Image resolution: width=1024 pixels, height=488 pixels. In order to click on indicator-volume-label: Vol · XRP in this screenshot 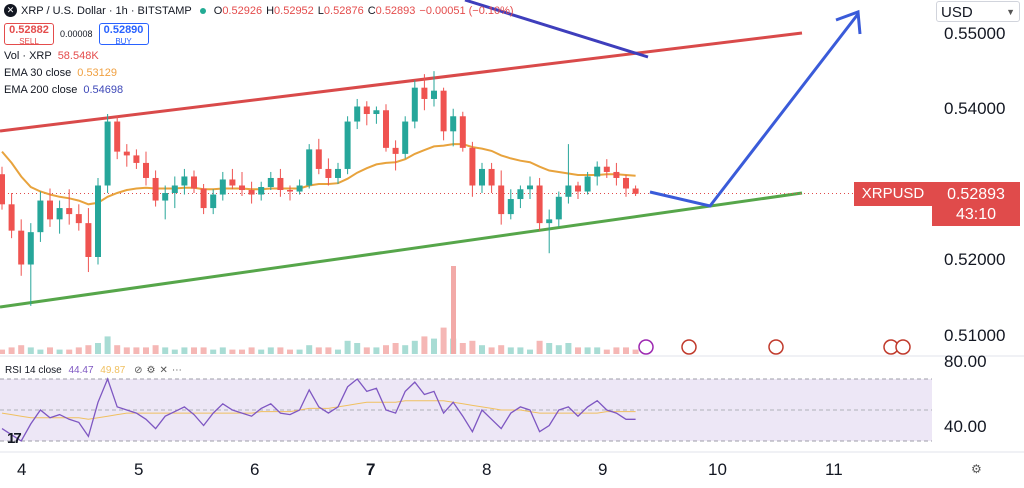, I will do `click(28, 56)`.